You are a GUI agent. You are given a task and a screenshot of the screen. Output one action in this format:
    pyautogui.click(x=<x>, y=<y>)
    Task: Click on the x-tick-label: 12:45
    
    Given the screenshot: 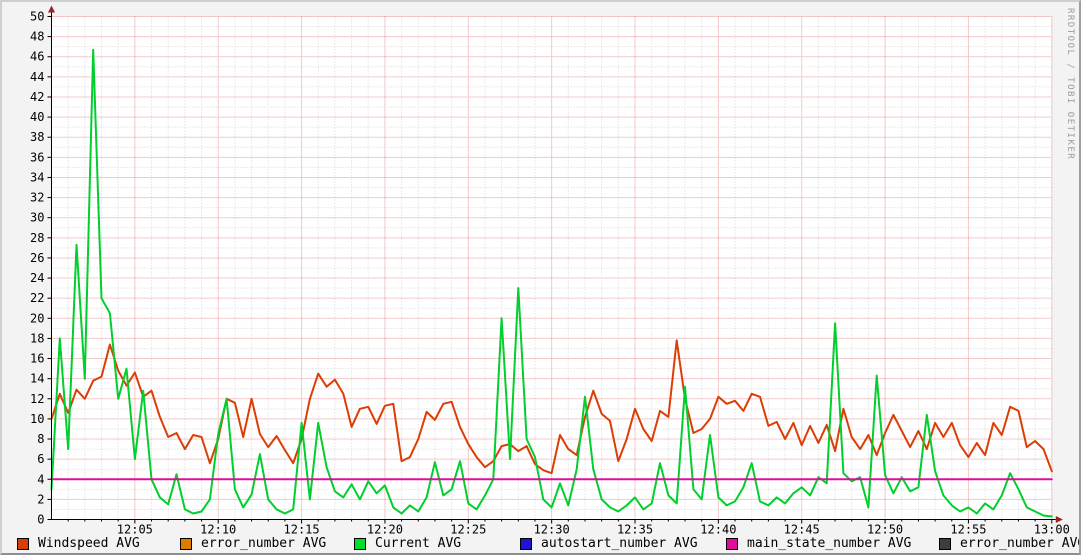 What is the action you would take?
    pyautogui.click(x=802, y=530)
    